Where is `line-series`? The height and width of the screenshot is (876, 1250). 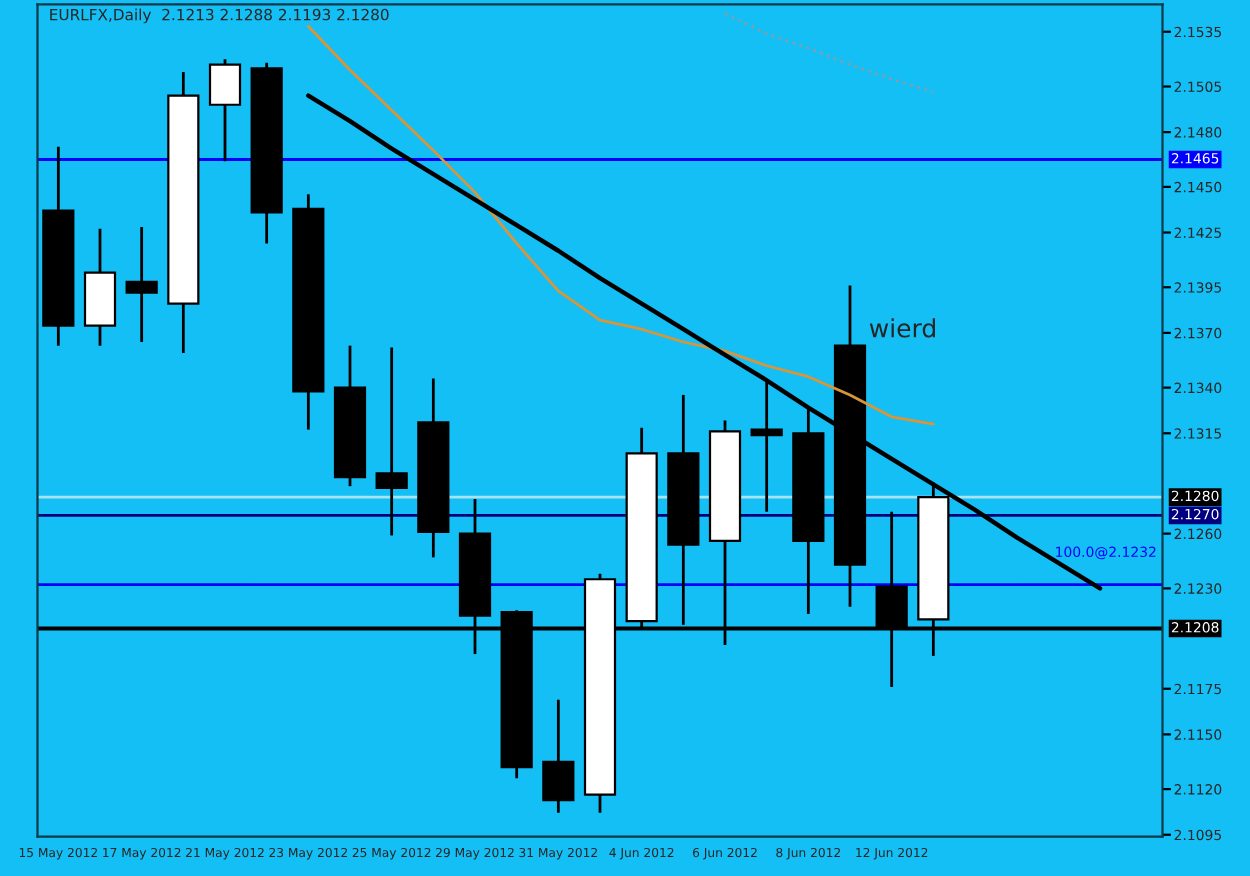
line-series is located at coordinates (829, 53).